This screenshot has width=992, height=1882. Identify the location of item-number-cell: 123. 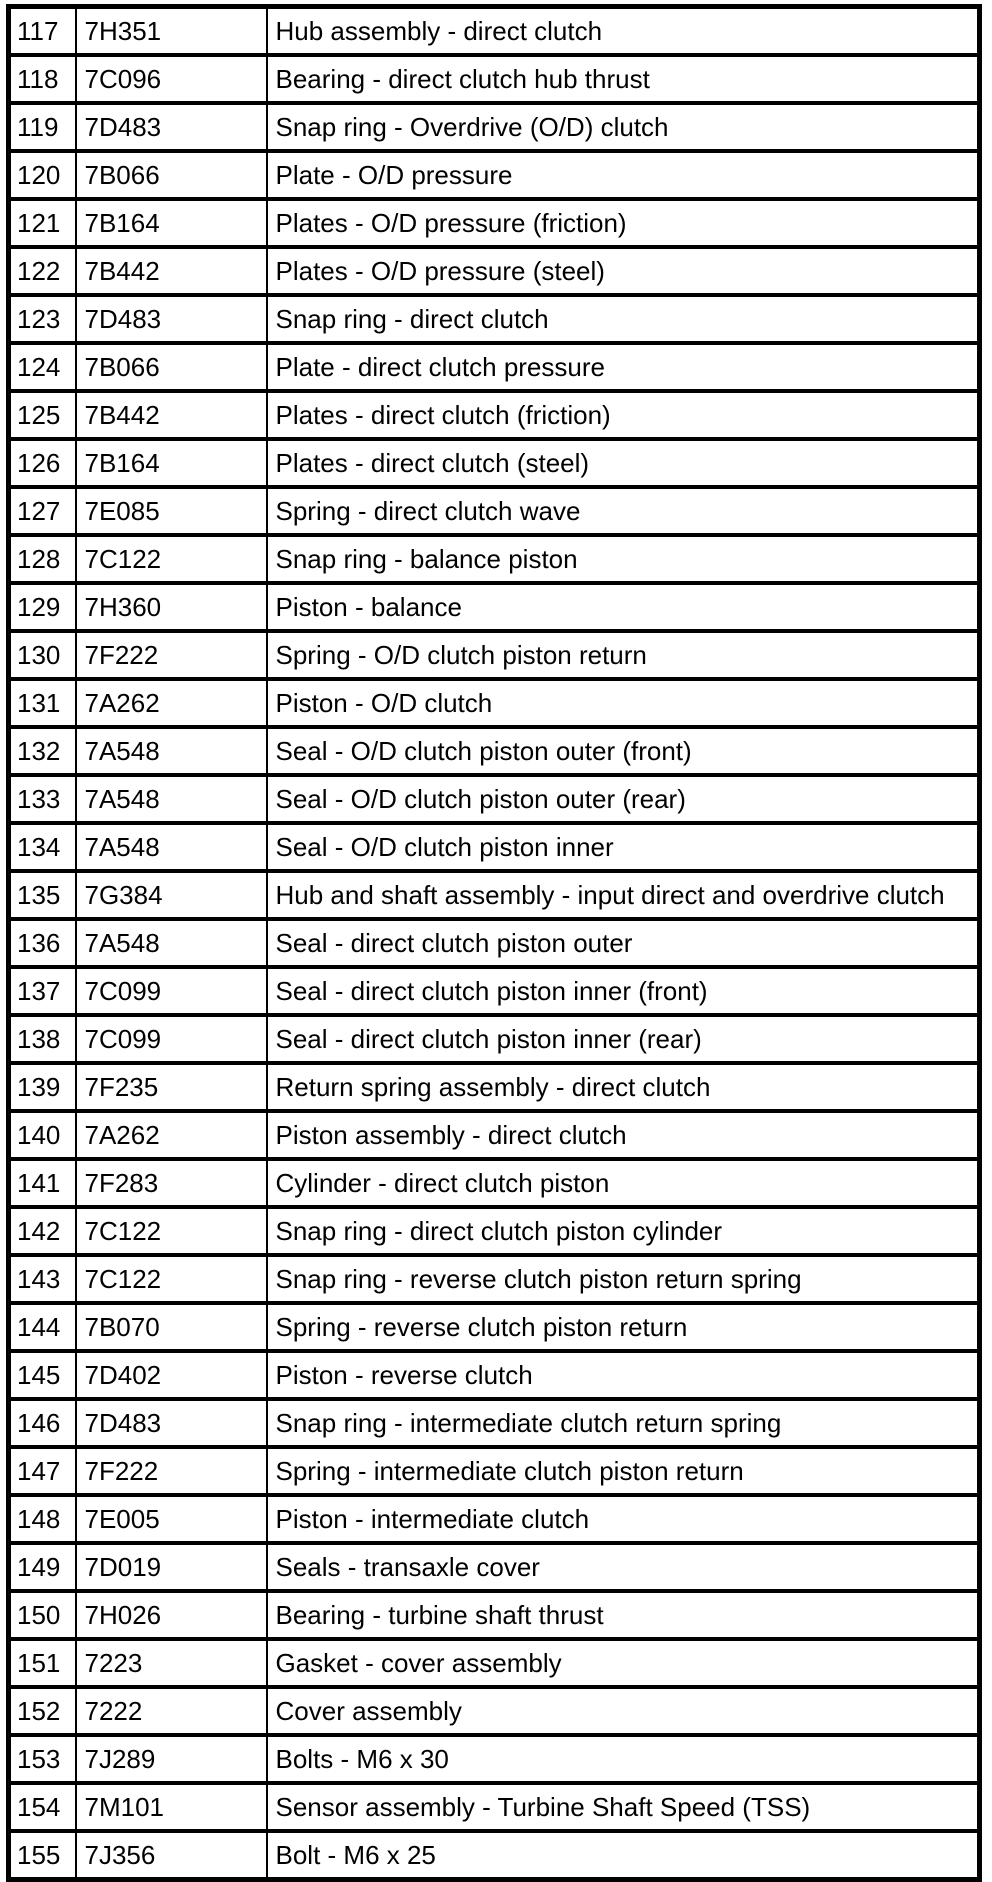
(42, 319).